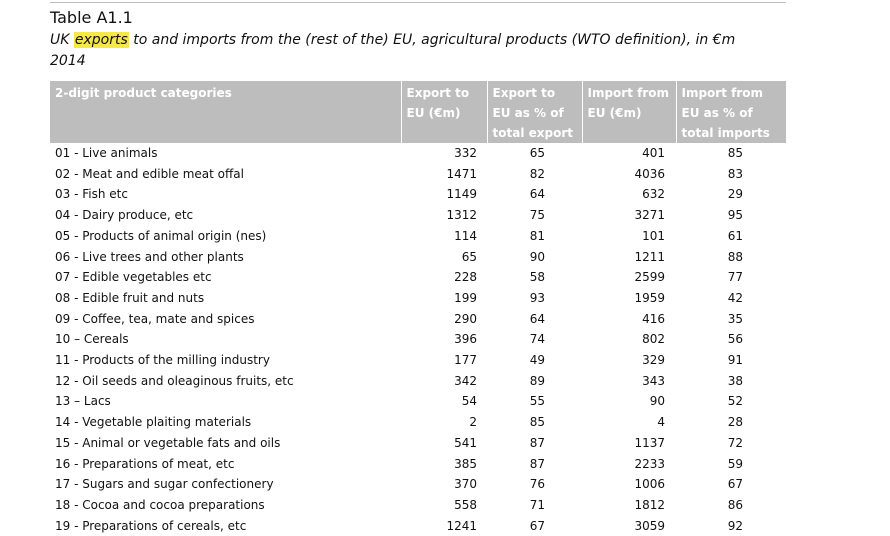 This screenshot has height=536, width=890. I want to click on cell-import-pct: 83, so click(735, 173).